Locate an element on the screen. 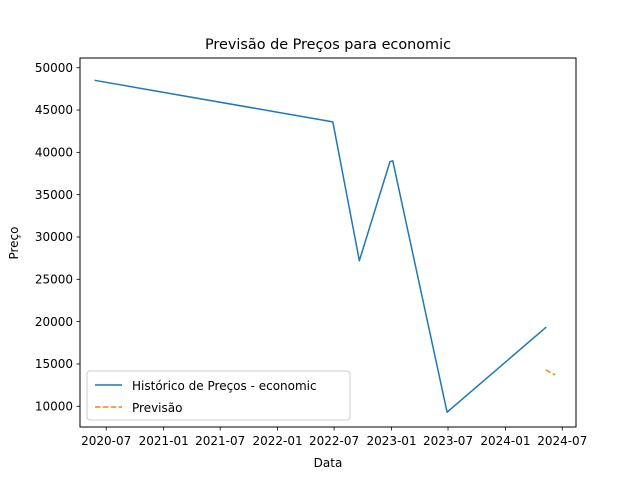 The image size is (640, 480). legend-frame is located at coordinates (218, 395).